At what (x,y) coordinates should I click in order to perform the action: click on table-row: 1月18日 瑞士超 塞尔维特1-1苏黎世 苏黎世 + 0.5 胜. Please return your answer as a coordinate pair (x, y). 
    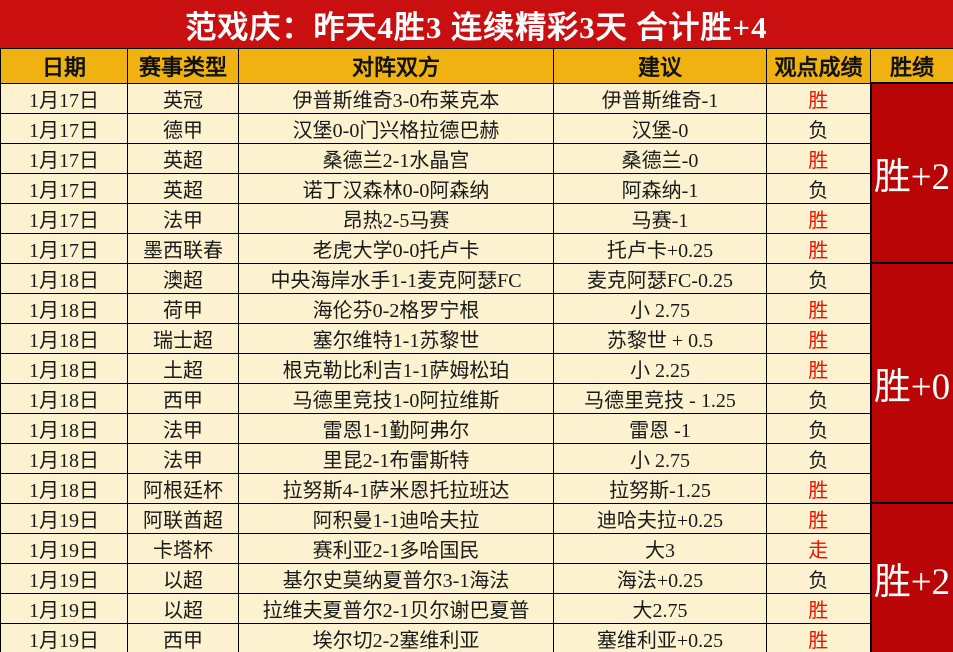
    Looking at the image, I should click on (476, 338).